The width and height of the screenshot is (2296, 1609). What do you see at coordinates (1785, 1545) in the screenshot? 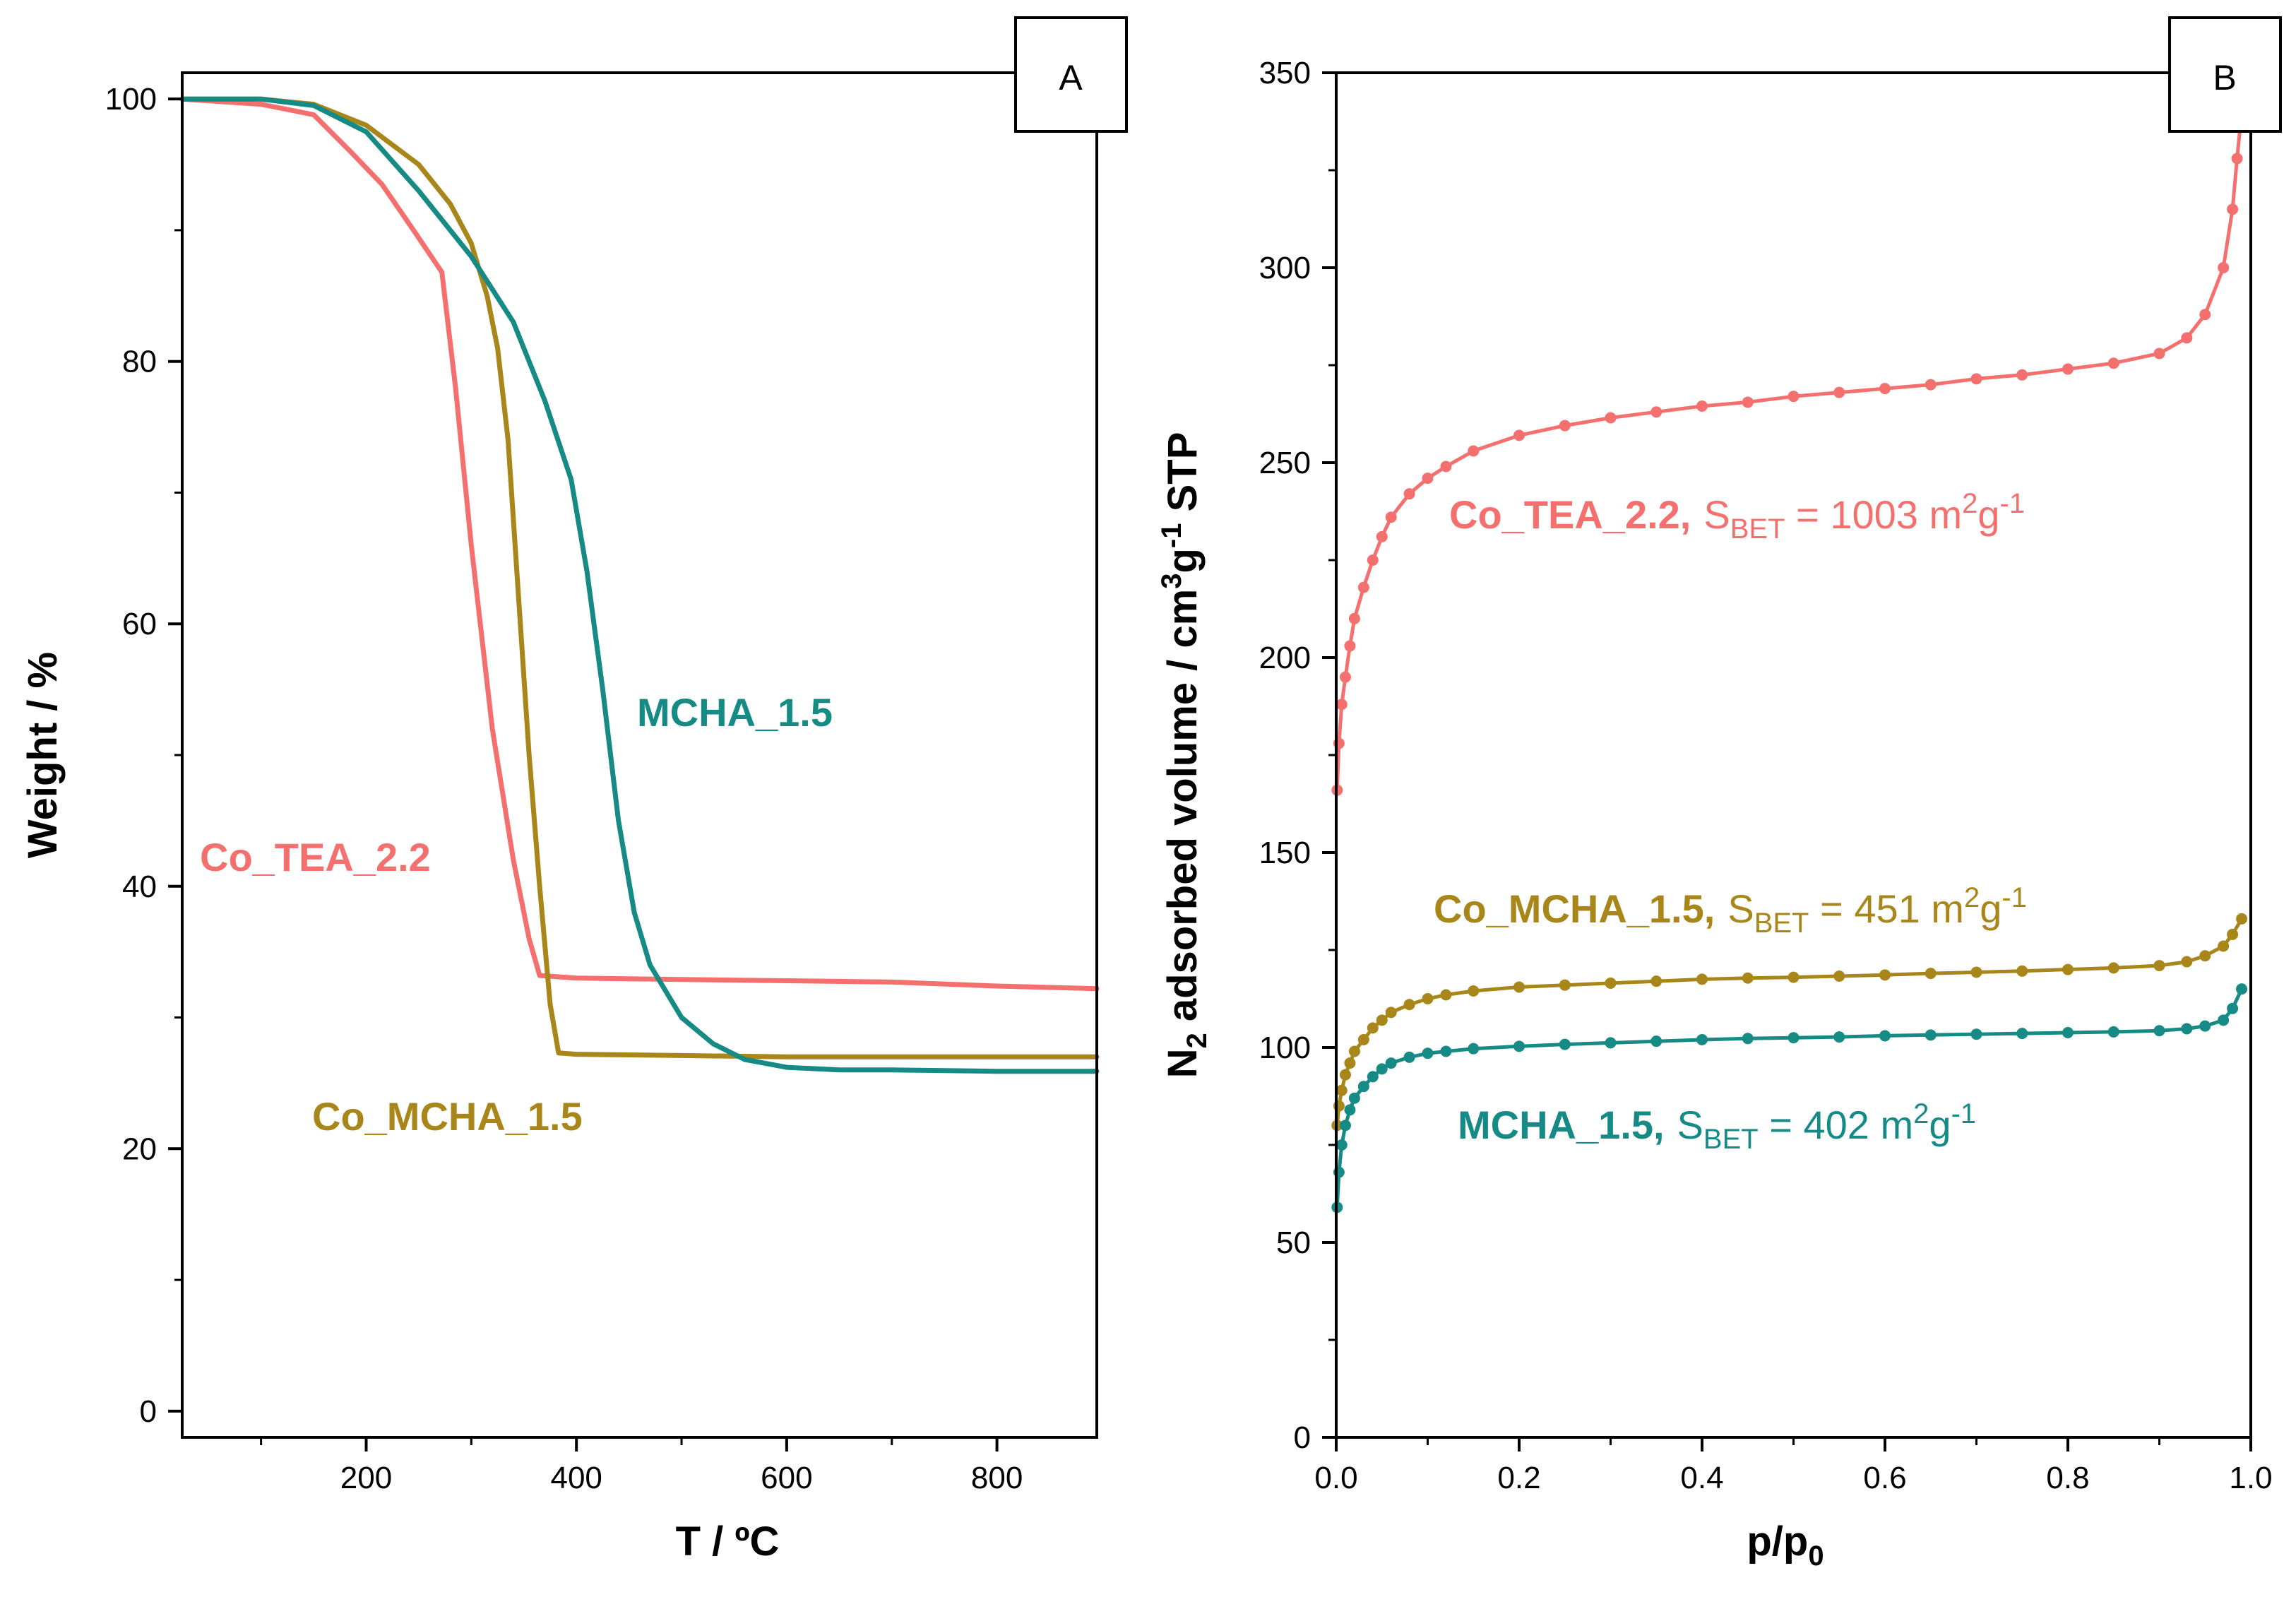
I see `panel-b-x-axis-title: p/p0` at bounding box center [1785, 1545].